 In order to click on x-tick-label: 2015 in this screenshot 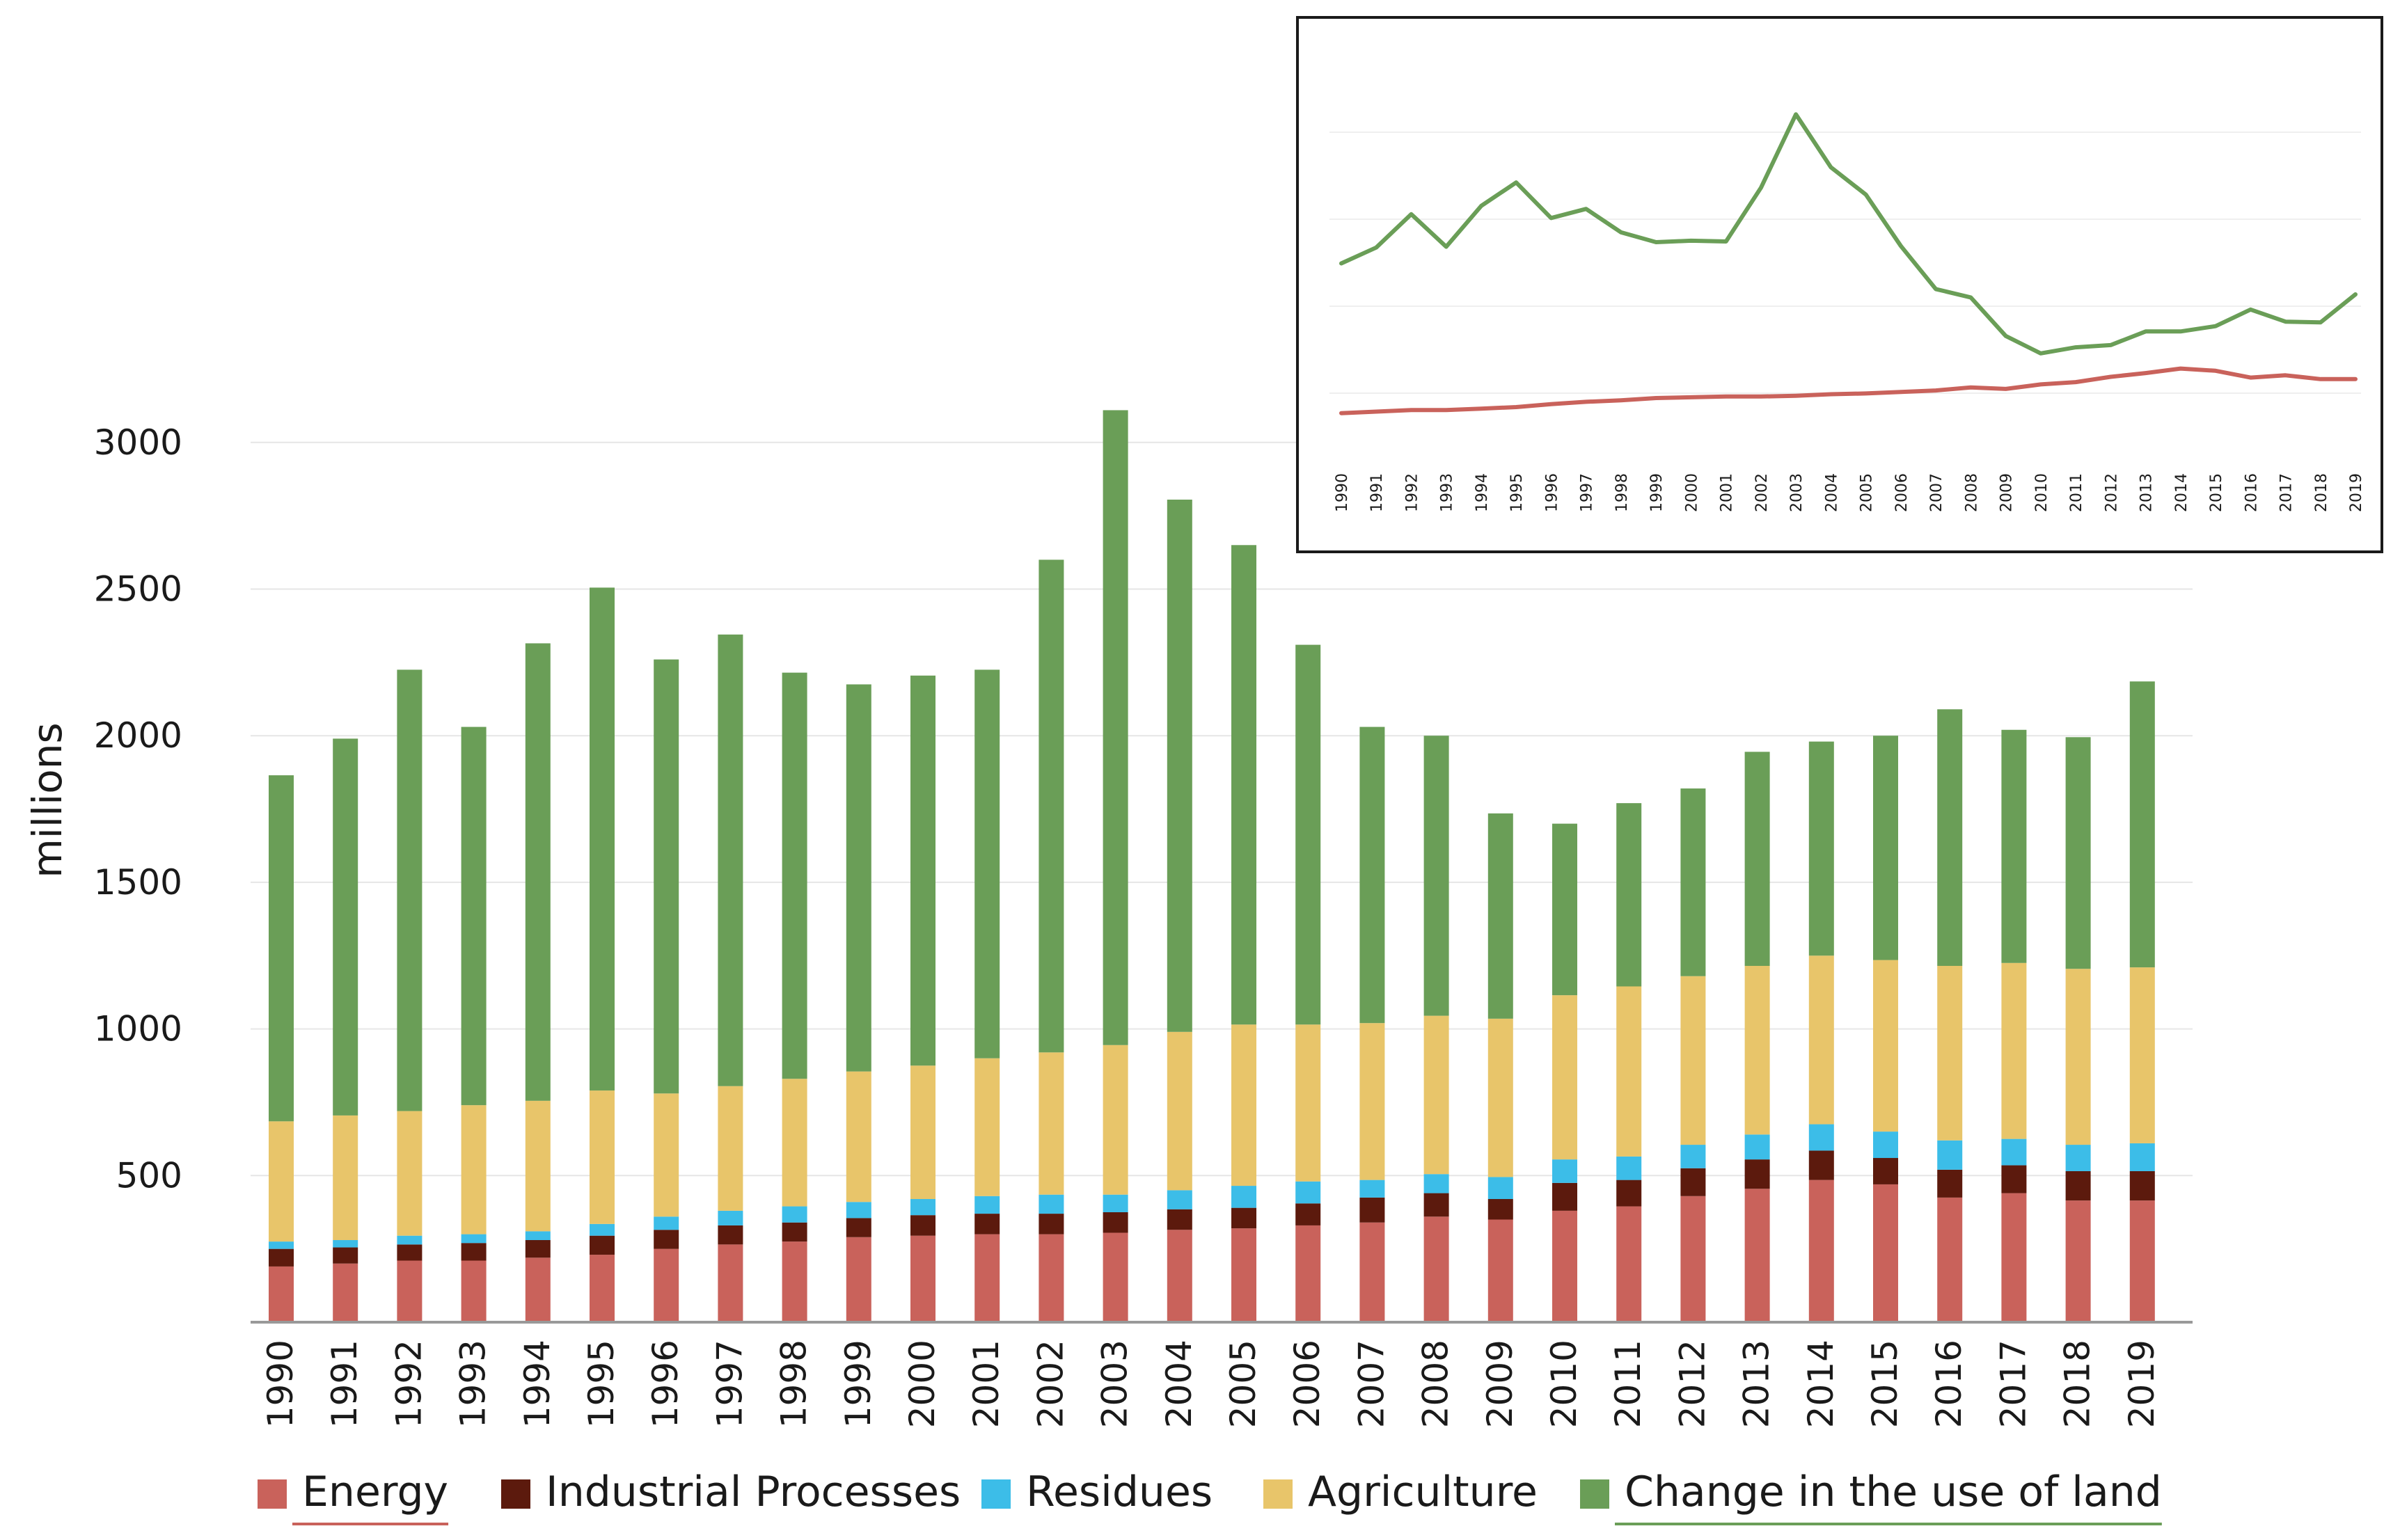, I will do `click(1885, 1384)`.